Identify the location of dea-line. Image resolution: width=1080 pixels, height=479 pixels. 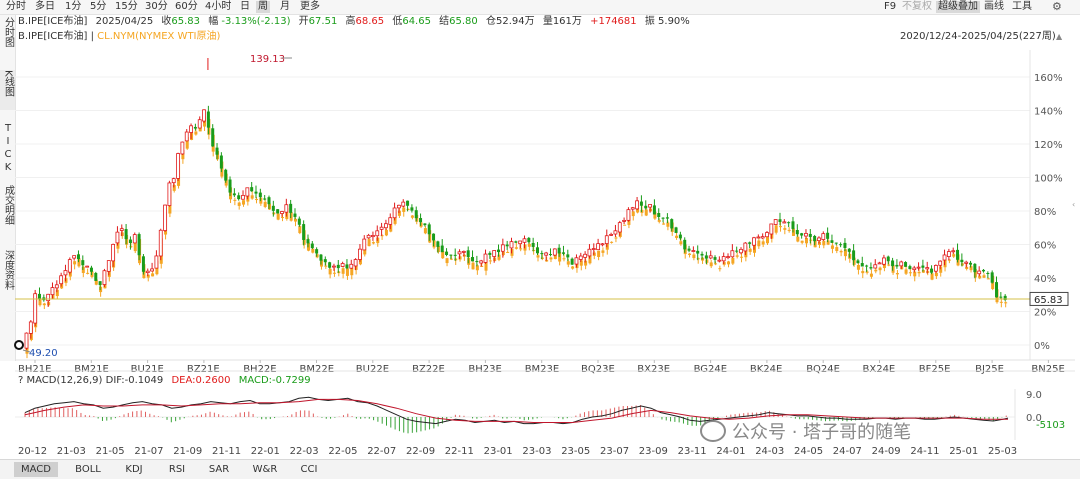
(516, 410).